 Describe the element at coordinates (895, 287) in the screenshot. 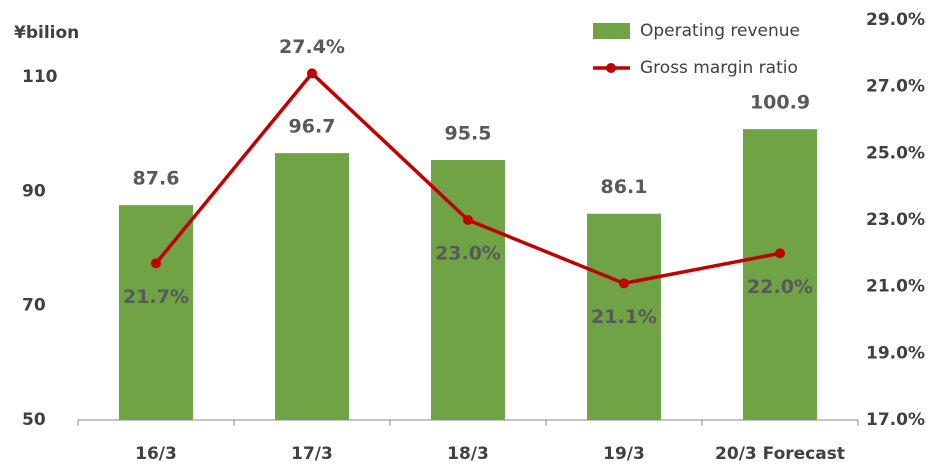

I see `y2-tick-label: 21.0%` at that location.